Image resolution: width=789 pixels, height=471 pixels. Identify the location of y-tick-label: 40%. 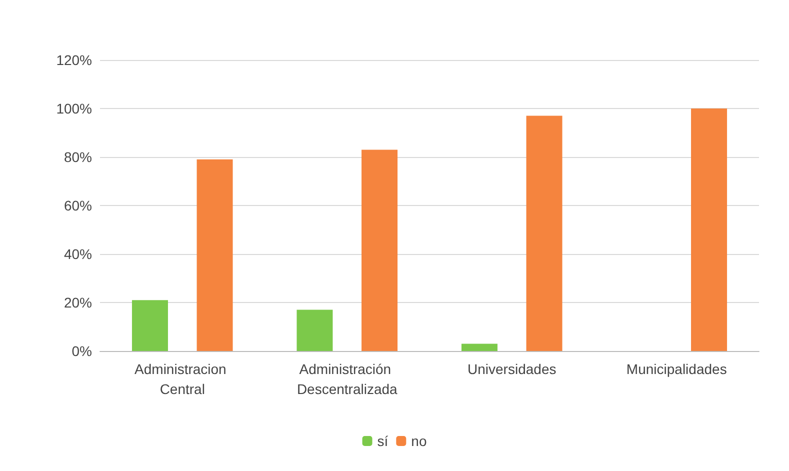
(78, 254).